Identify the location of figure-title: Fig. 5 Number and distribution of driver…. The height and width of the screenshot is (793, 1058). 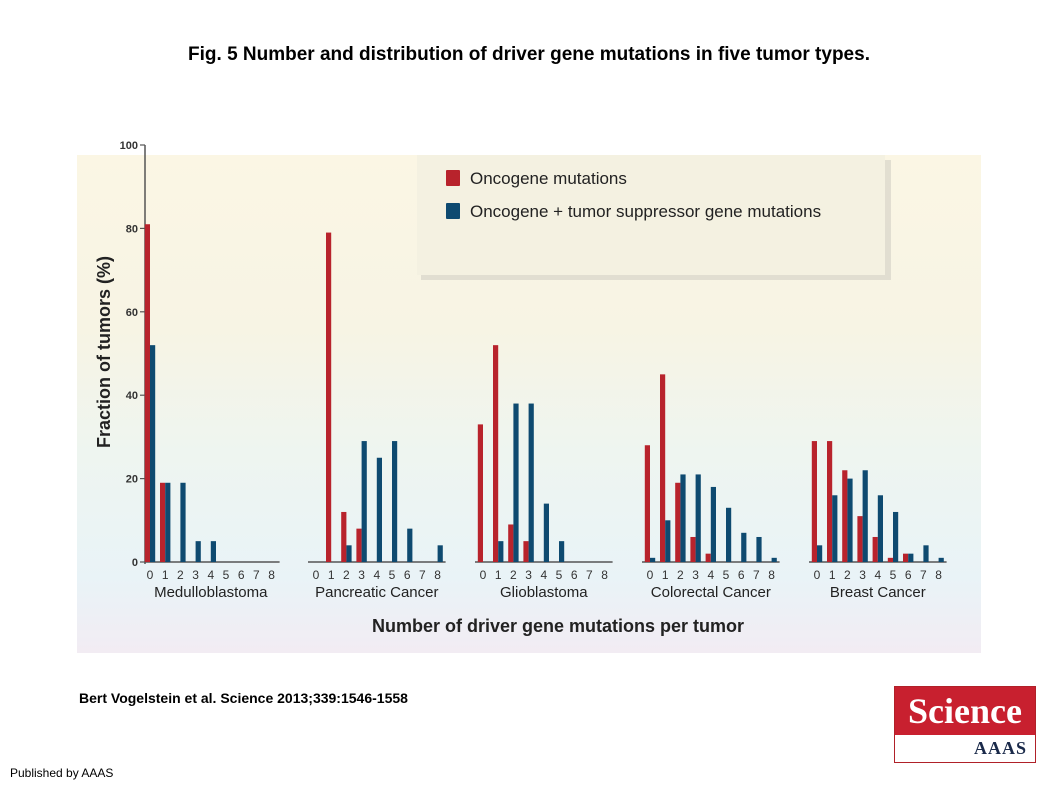
(529, 54).